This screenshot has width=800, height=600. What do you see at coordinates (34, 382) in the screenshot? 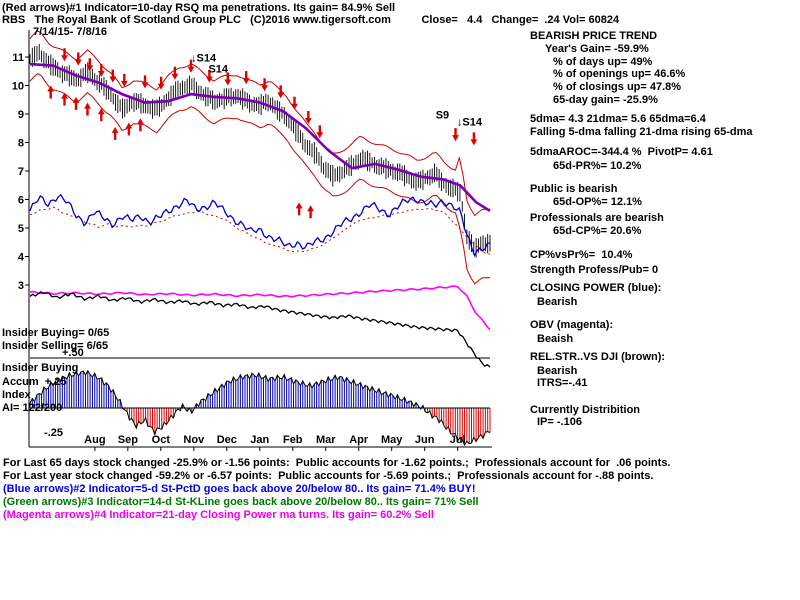
I see `accum-plus25-label: Accum +.25` at bounding box center [34, 382].